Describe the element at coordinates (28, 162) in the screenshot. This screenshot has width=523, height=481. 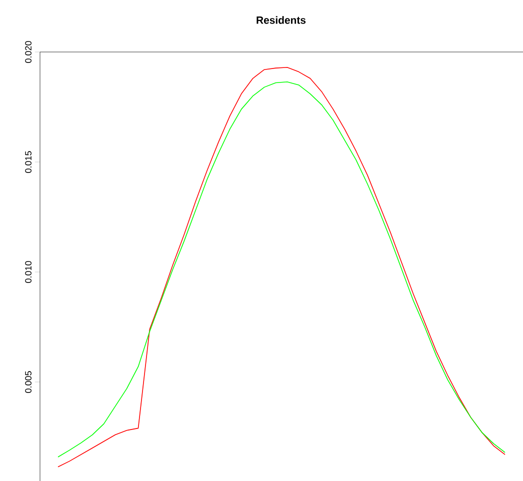
I see `y-tick-label: 0.015` at that location.